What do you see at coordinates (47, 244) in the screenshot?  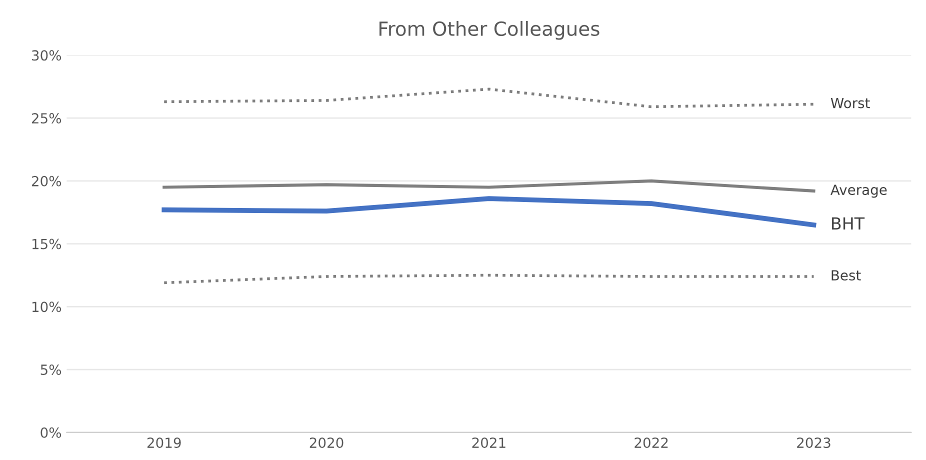 I see `y-tick-label: 15%` at bounding box center [47, 244].